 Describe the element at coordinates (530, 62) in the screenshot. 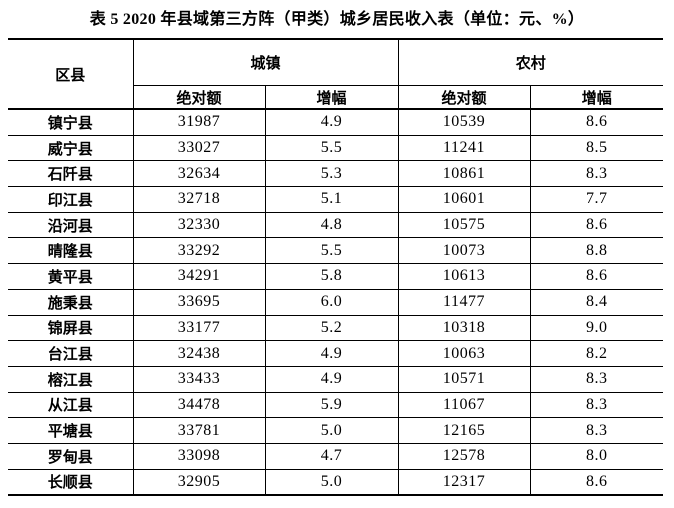

I see `header-rural: 农村` at that location.